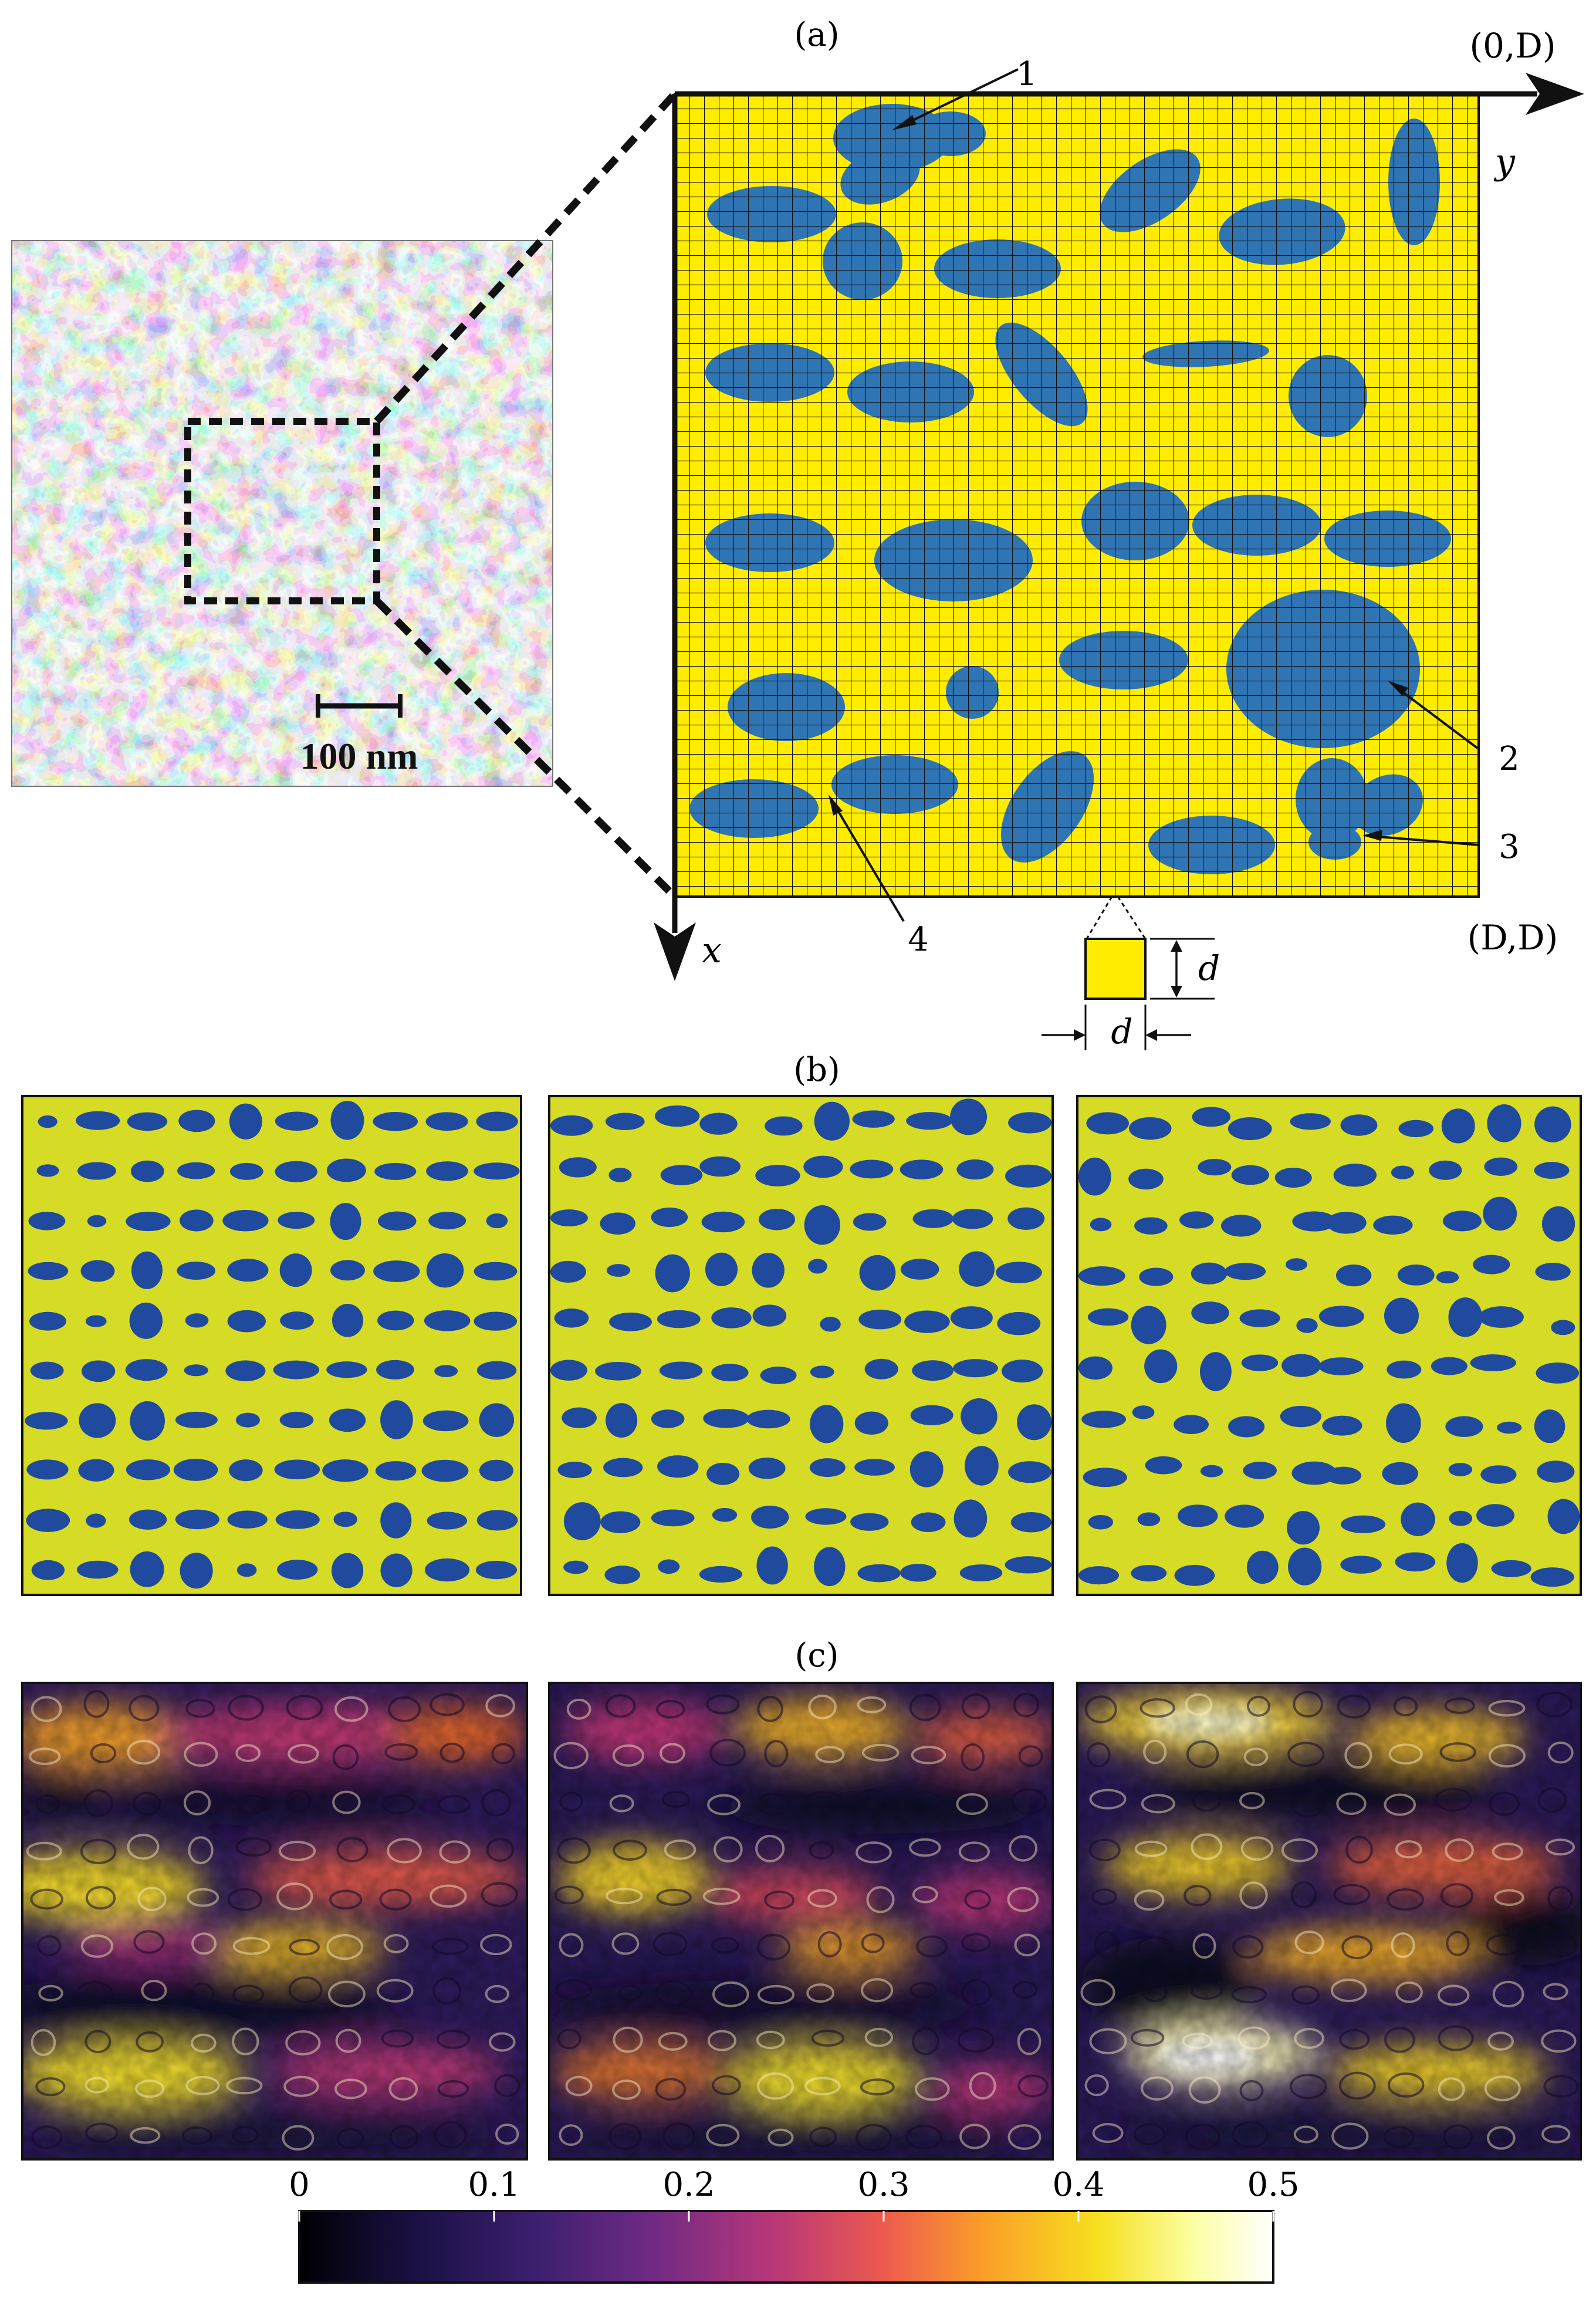  What do you see at coordinates (1509, 759) in the screenshot?
I see `svg-text: 2` at bounding box center [1509, 759].